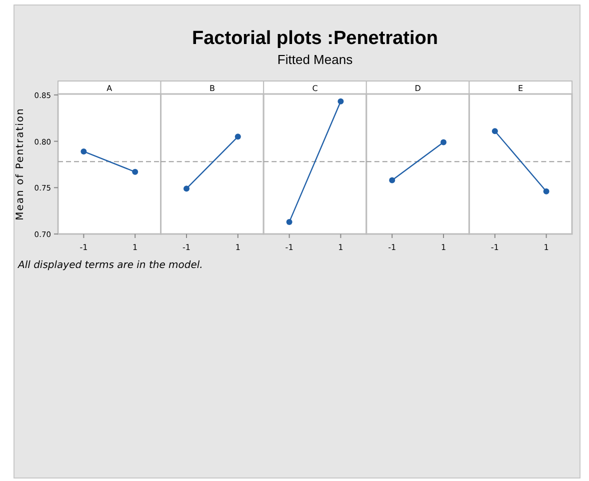 This screenshot has height=481, width=589. What do you see at coordinates (417, 88) in the screenshot?
I see `chart-title: D` at bounding box center [417, 88].